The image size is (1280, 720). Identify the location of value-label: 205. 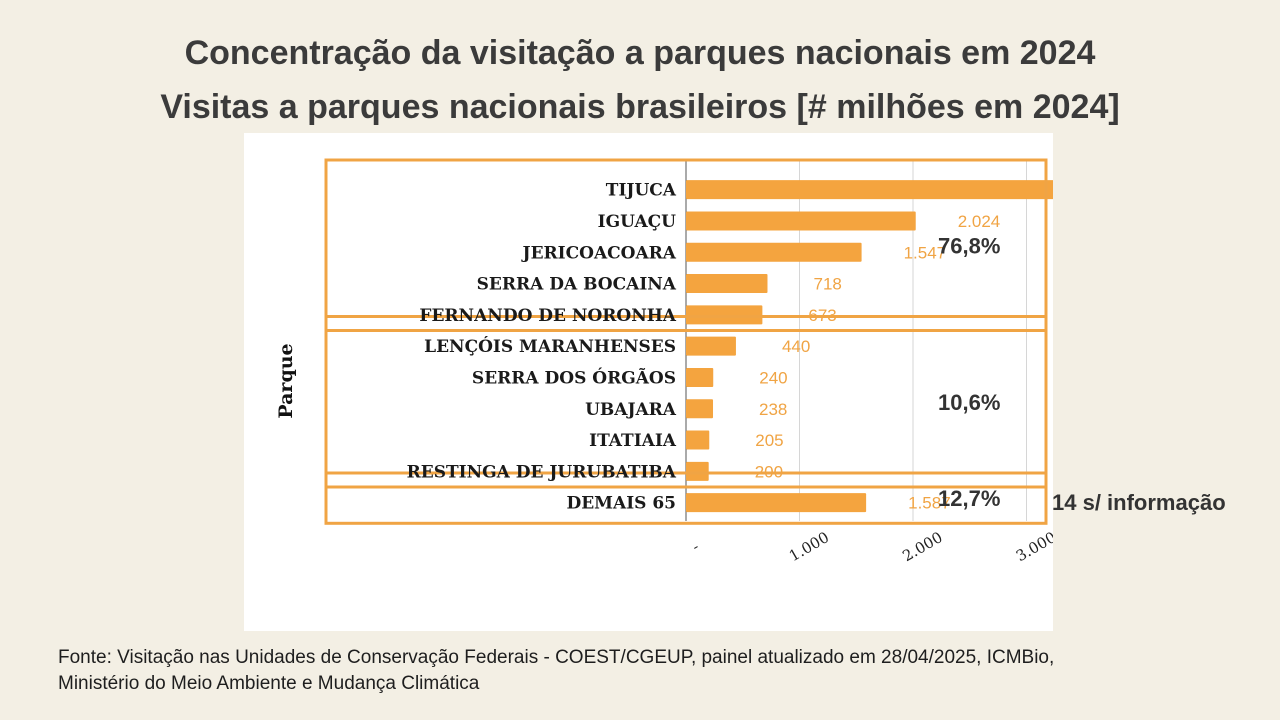
(769, 440).